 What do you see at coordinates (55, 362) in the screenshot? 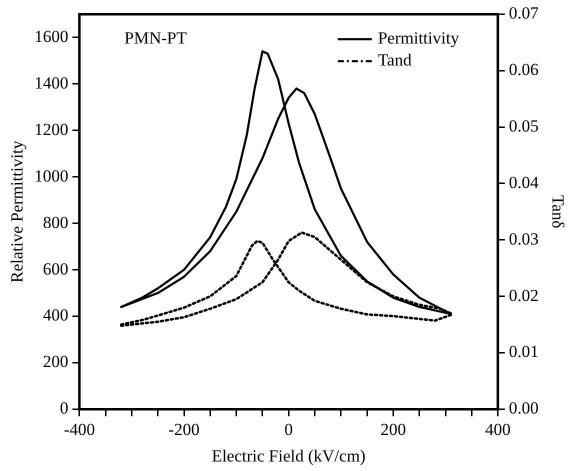
I see `y-tick-label: 200` at bounding box center [55, 362].